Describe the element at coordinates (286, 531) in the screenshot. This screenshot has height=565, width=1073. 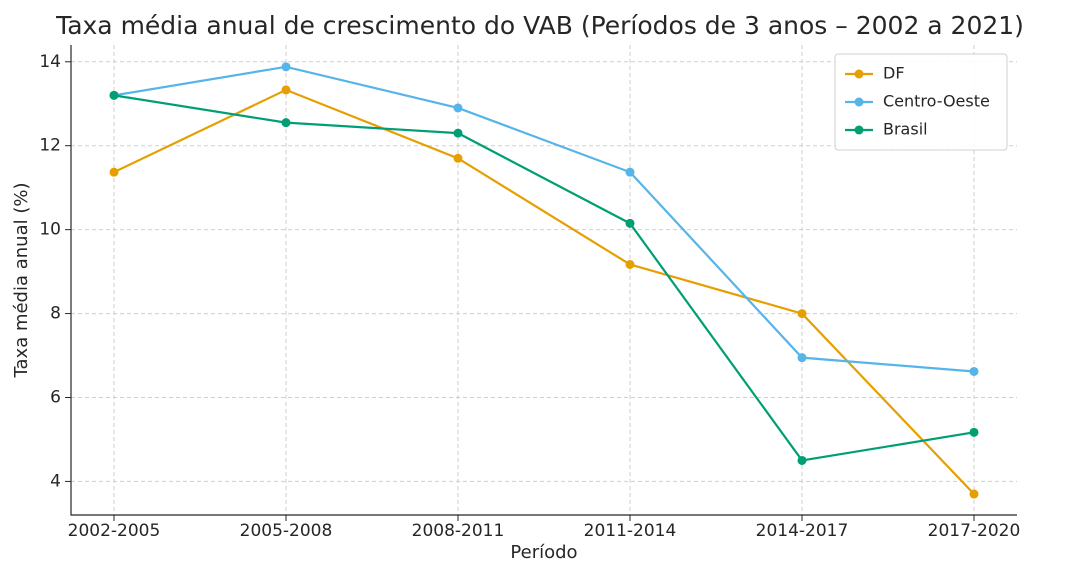
I see `x-tick-label: 2005-2008` at that location.